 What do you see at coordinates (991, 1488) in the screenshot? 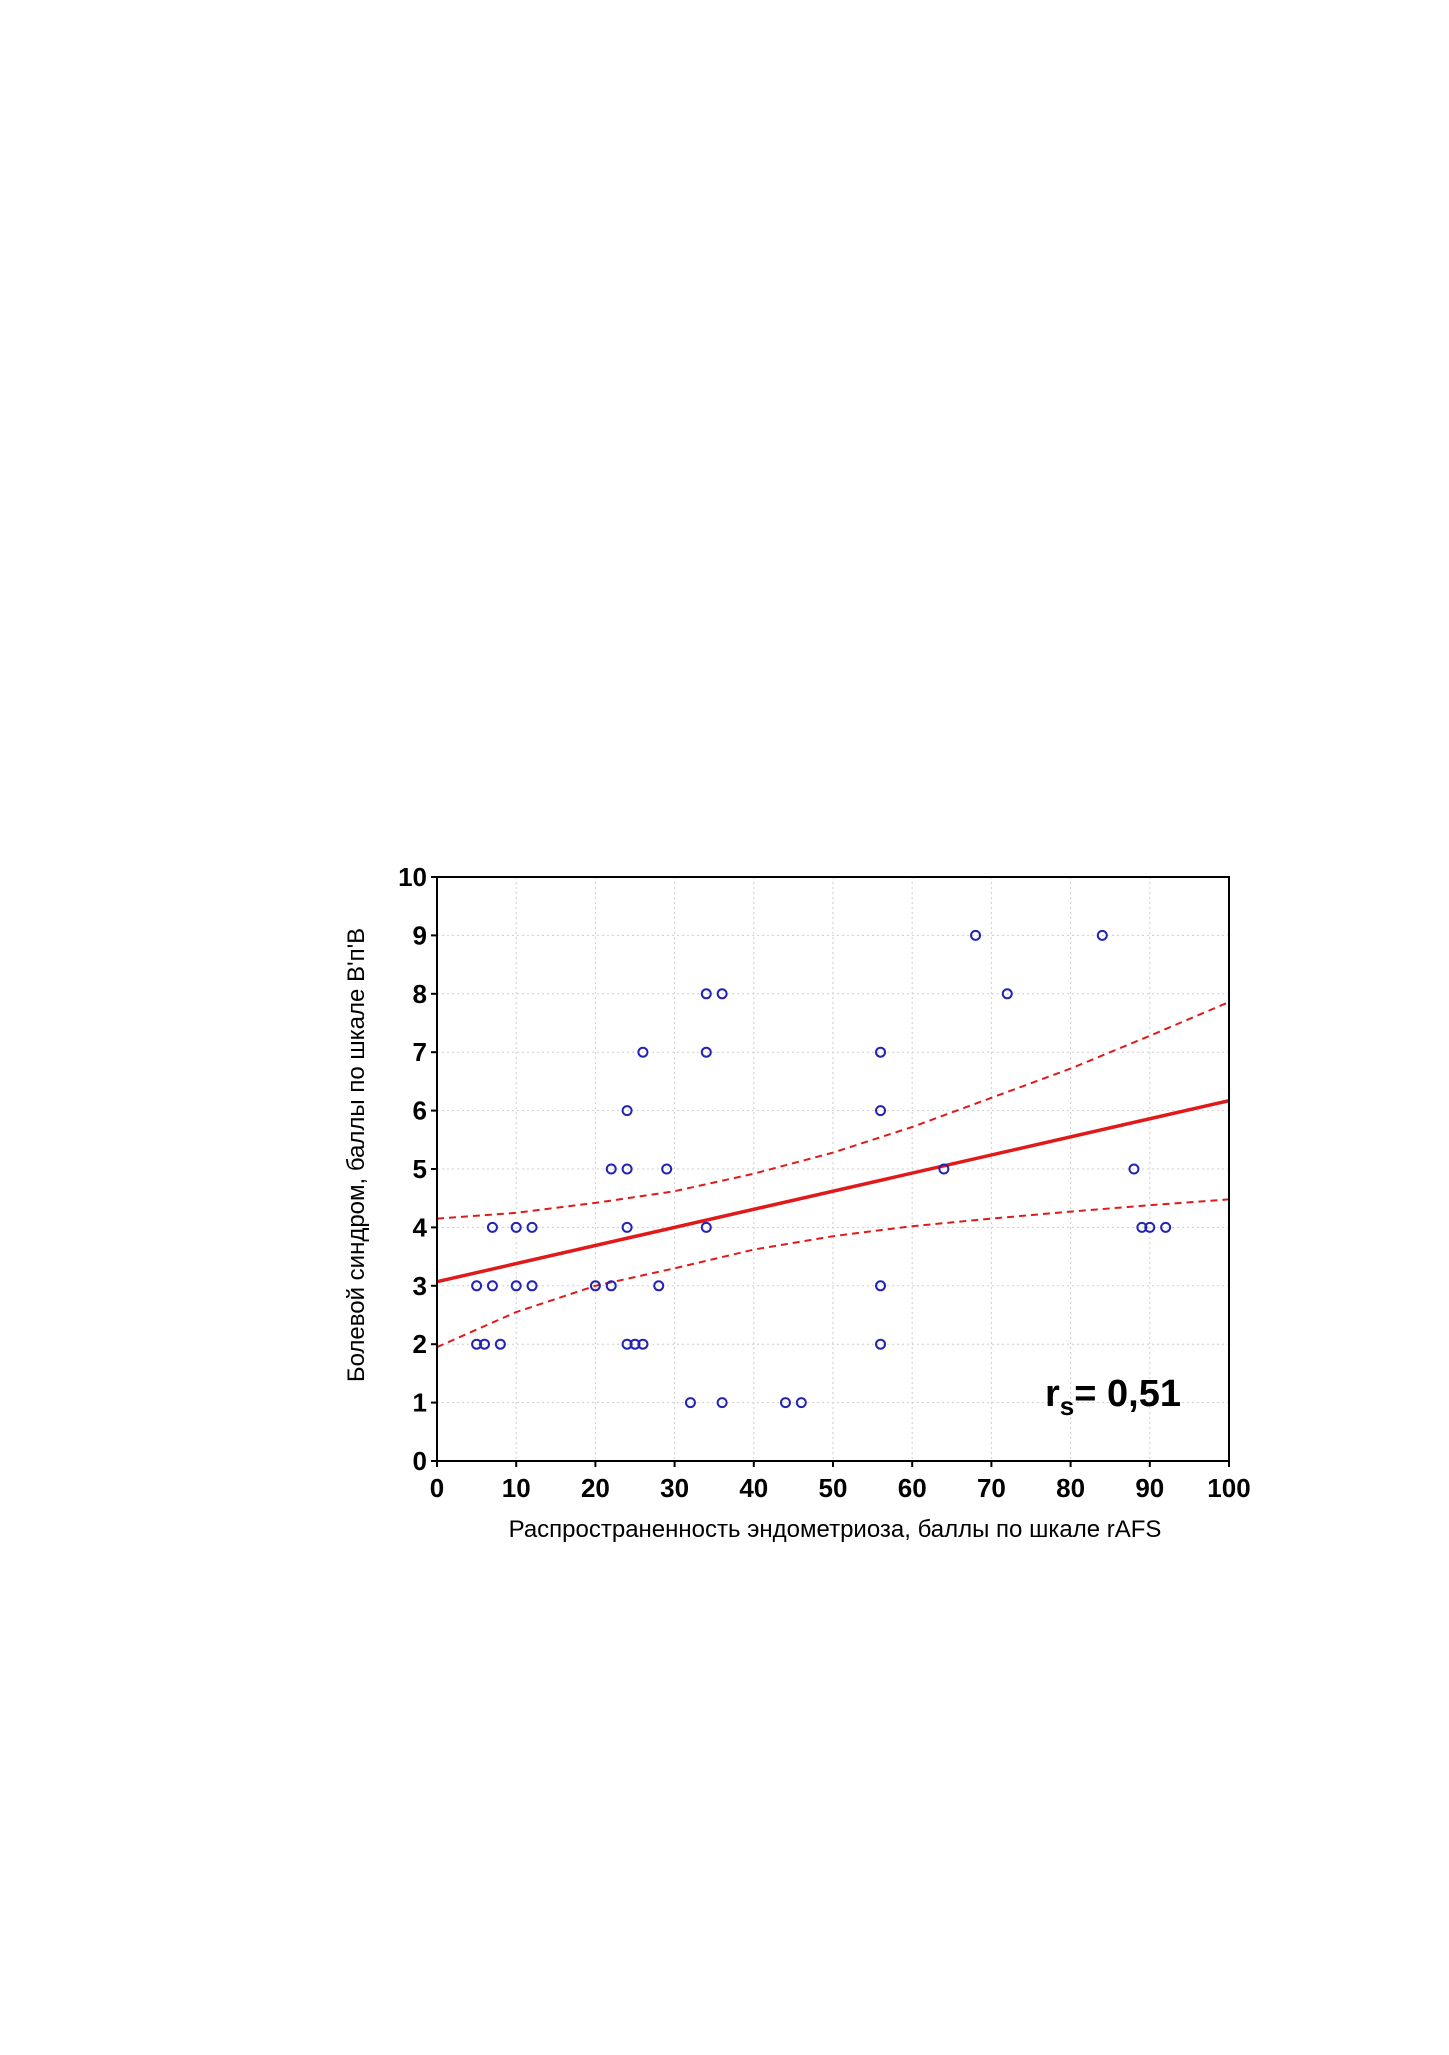
I see `x-tick-label: 70` at bounding box center [991, 1488].